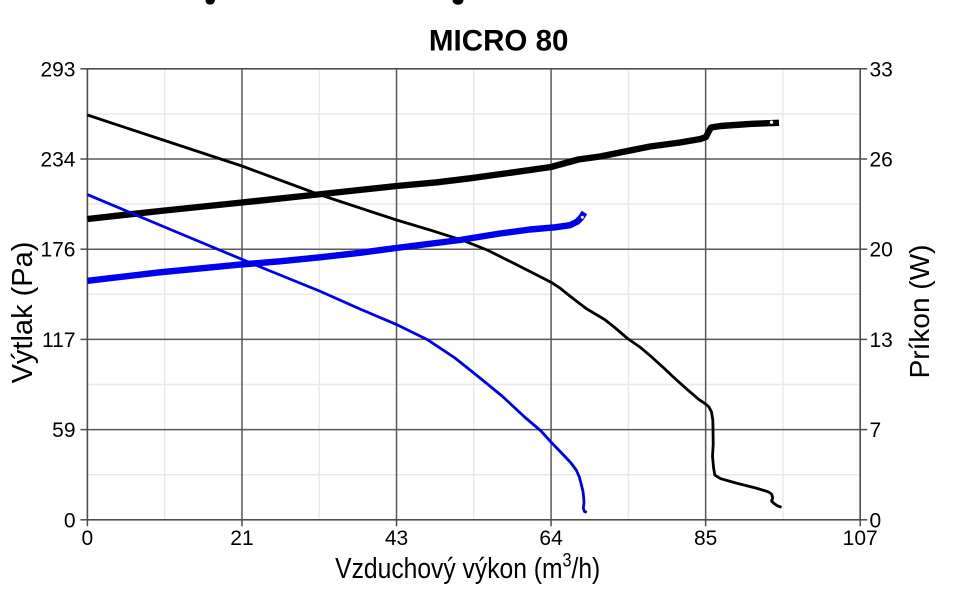 This screenshot has height=592, width=955. Describe the element at coordinates (551, 538) in the screenshot. I see `svg-text: 64` at that location.